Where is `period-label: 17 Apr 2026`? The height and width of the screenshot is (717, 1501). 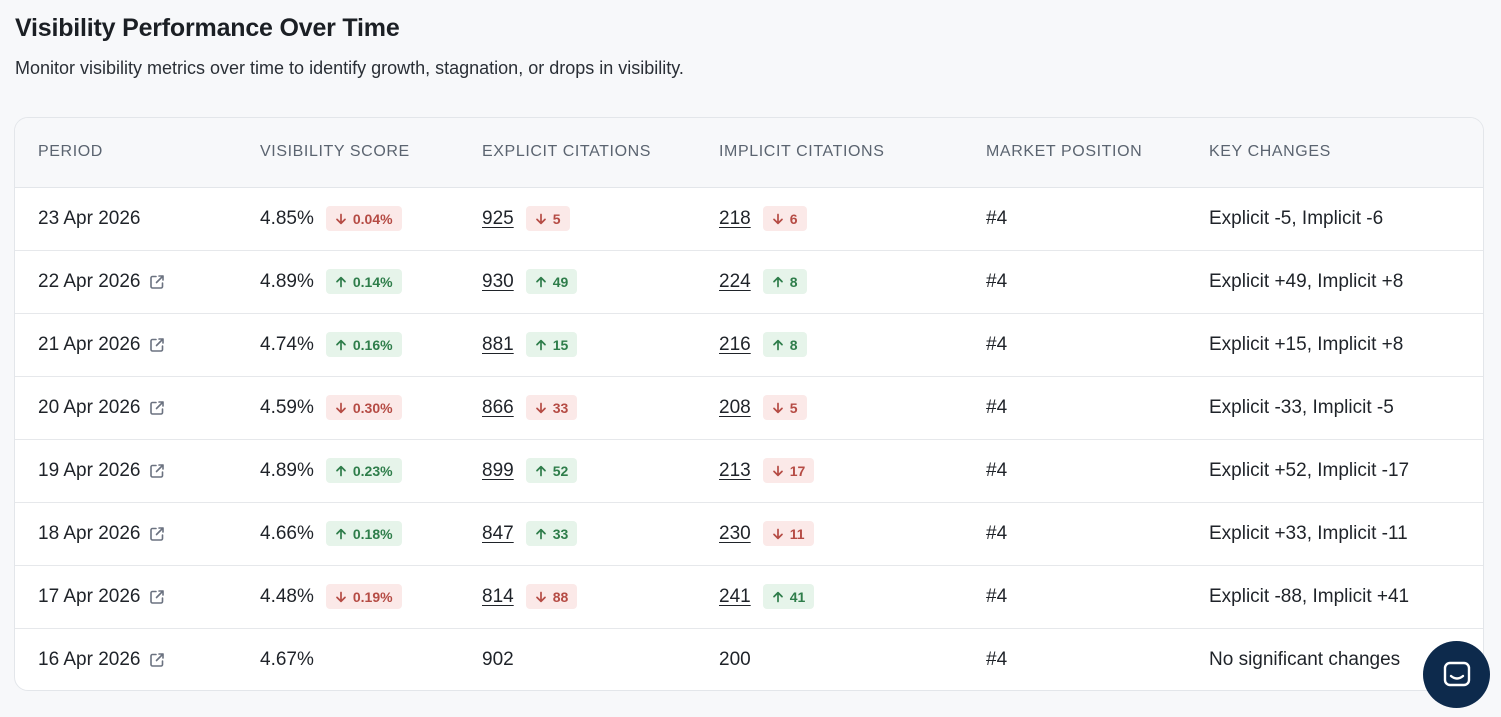 period-label: 17 Apr 2026 is located at coordinates (89, 596).